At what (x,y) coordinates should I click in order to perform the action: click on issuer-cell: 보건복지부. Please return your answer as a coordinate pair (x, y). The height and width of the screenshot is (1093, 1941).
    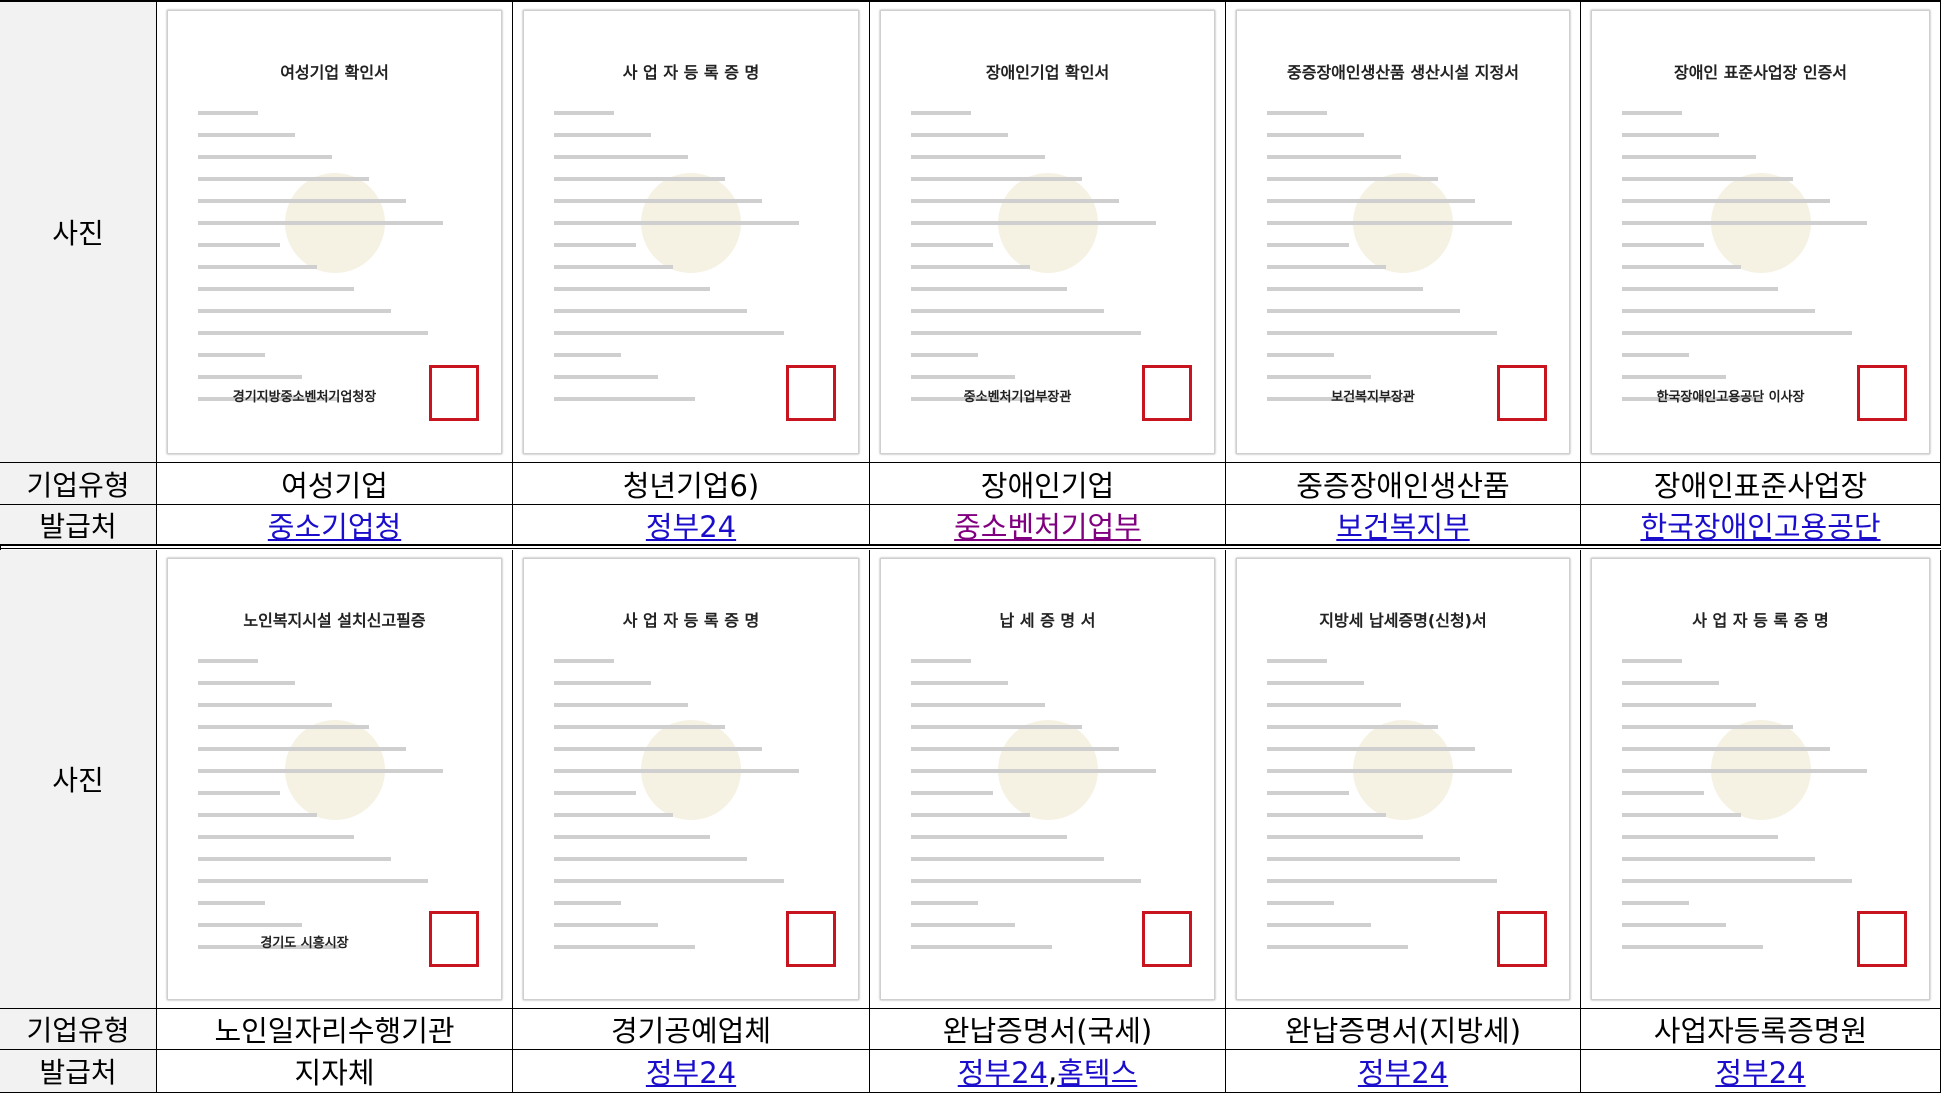
    Looking at the image, I should click on (1403, 525).